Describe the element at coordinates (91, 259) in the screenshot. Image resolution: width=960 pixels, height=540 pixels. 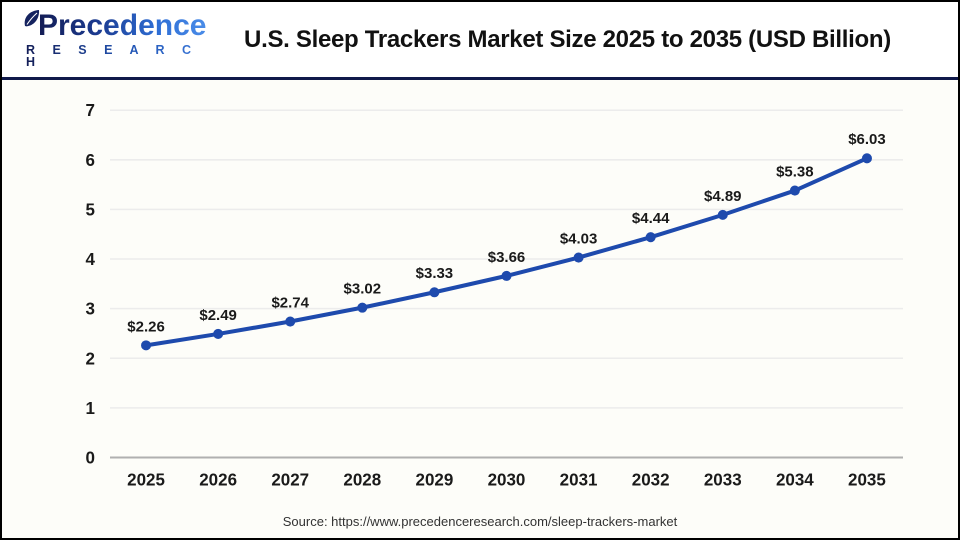
I see `y-tick-label: 4` at that location.